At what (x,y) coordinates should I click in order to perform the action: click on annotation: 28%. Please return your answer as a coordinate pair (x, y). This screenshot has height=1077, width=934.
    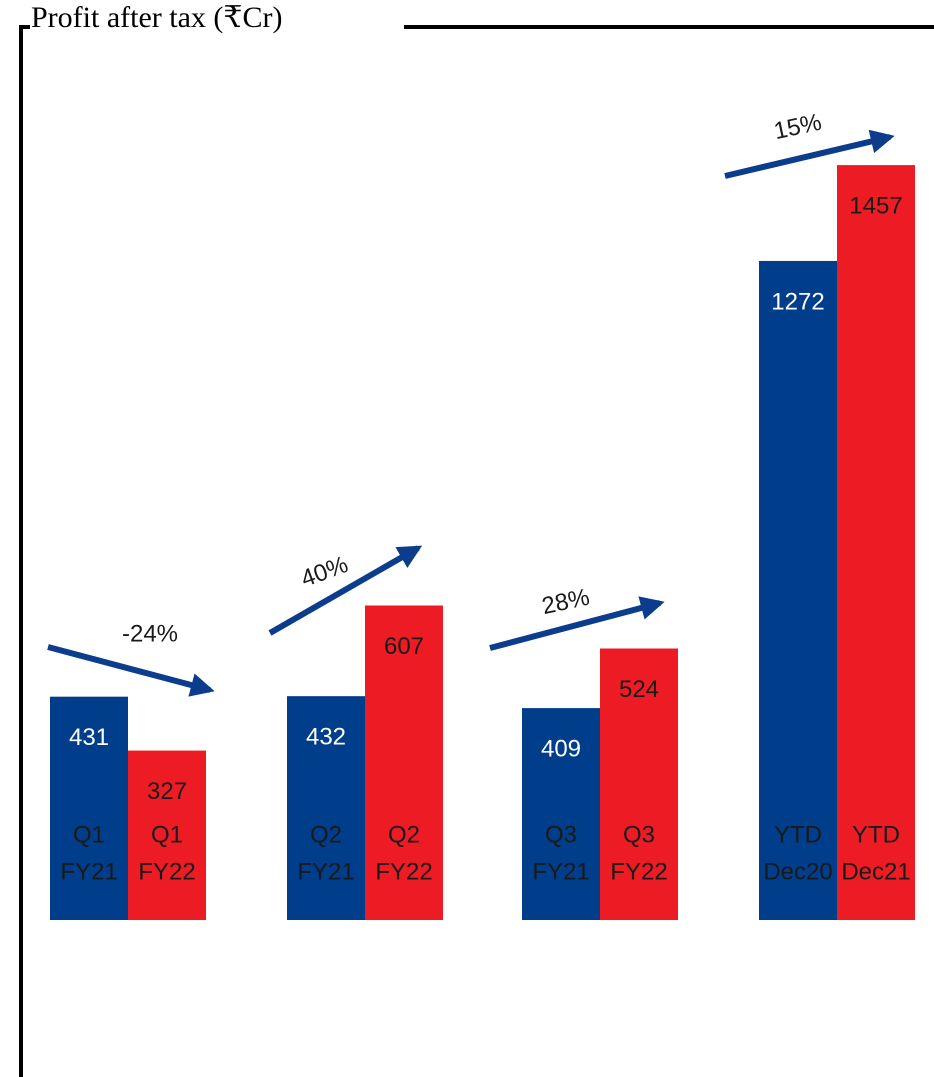
    Looking at the image, I should click on (565, 602).